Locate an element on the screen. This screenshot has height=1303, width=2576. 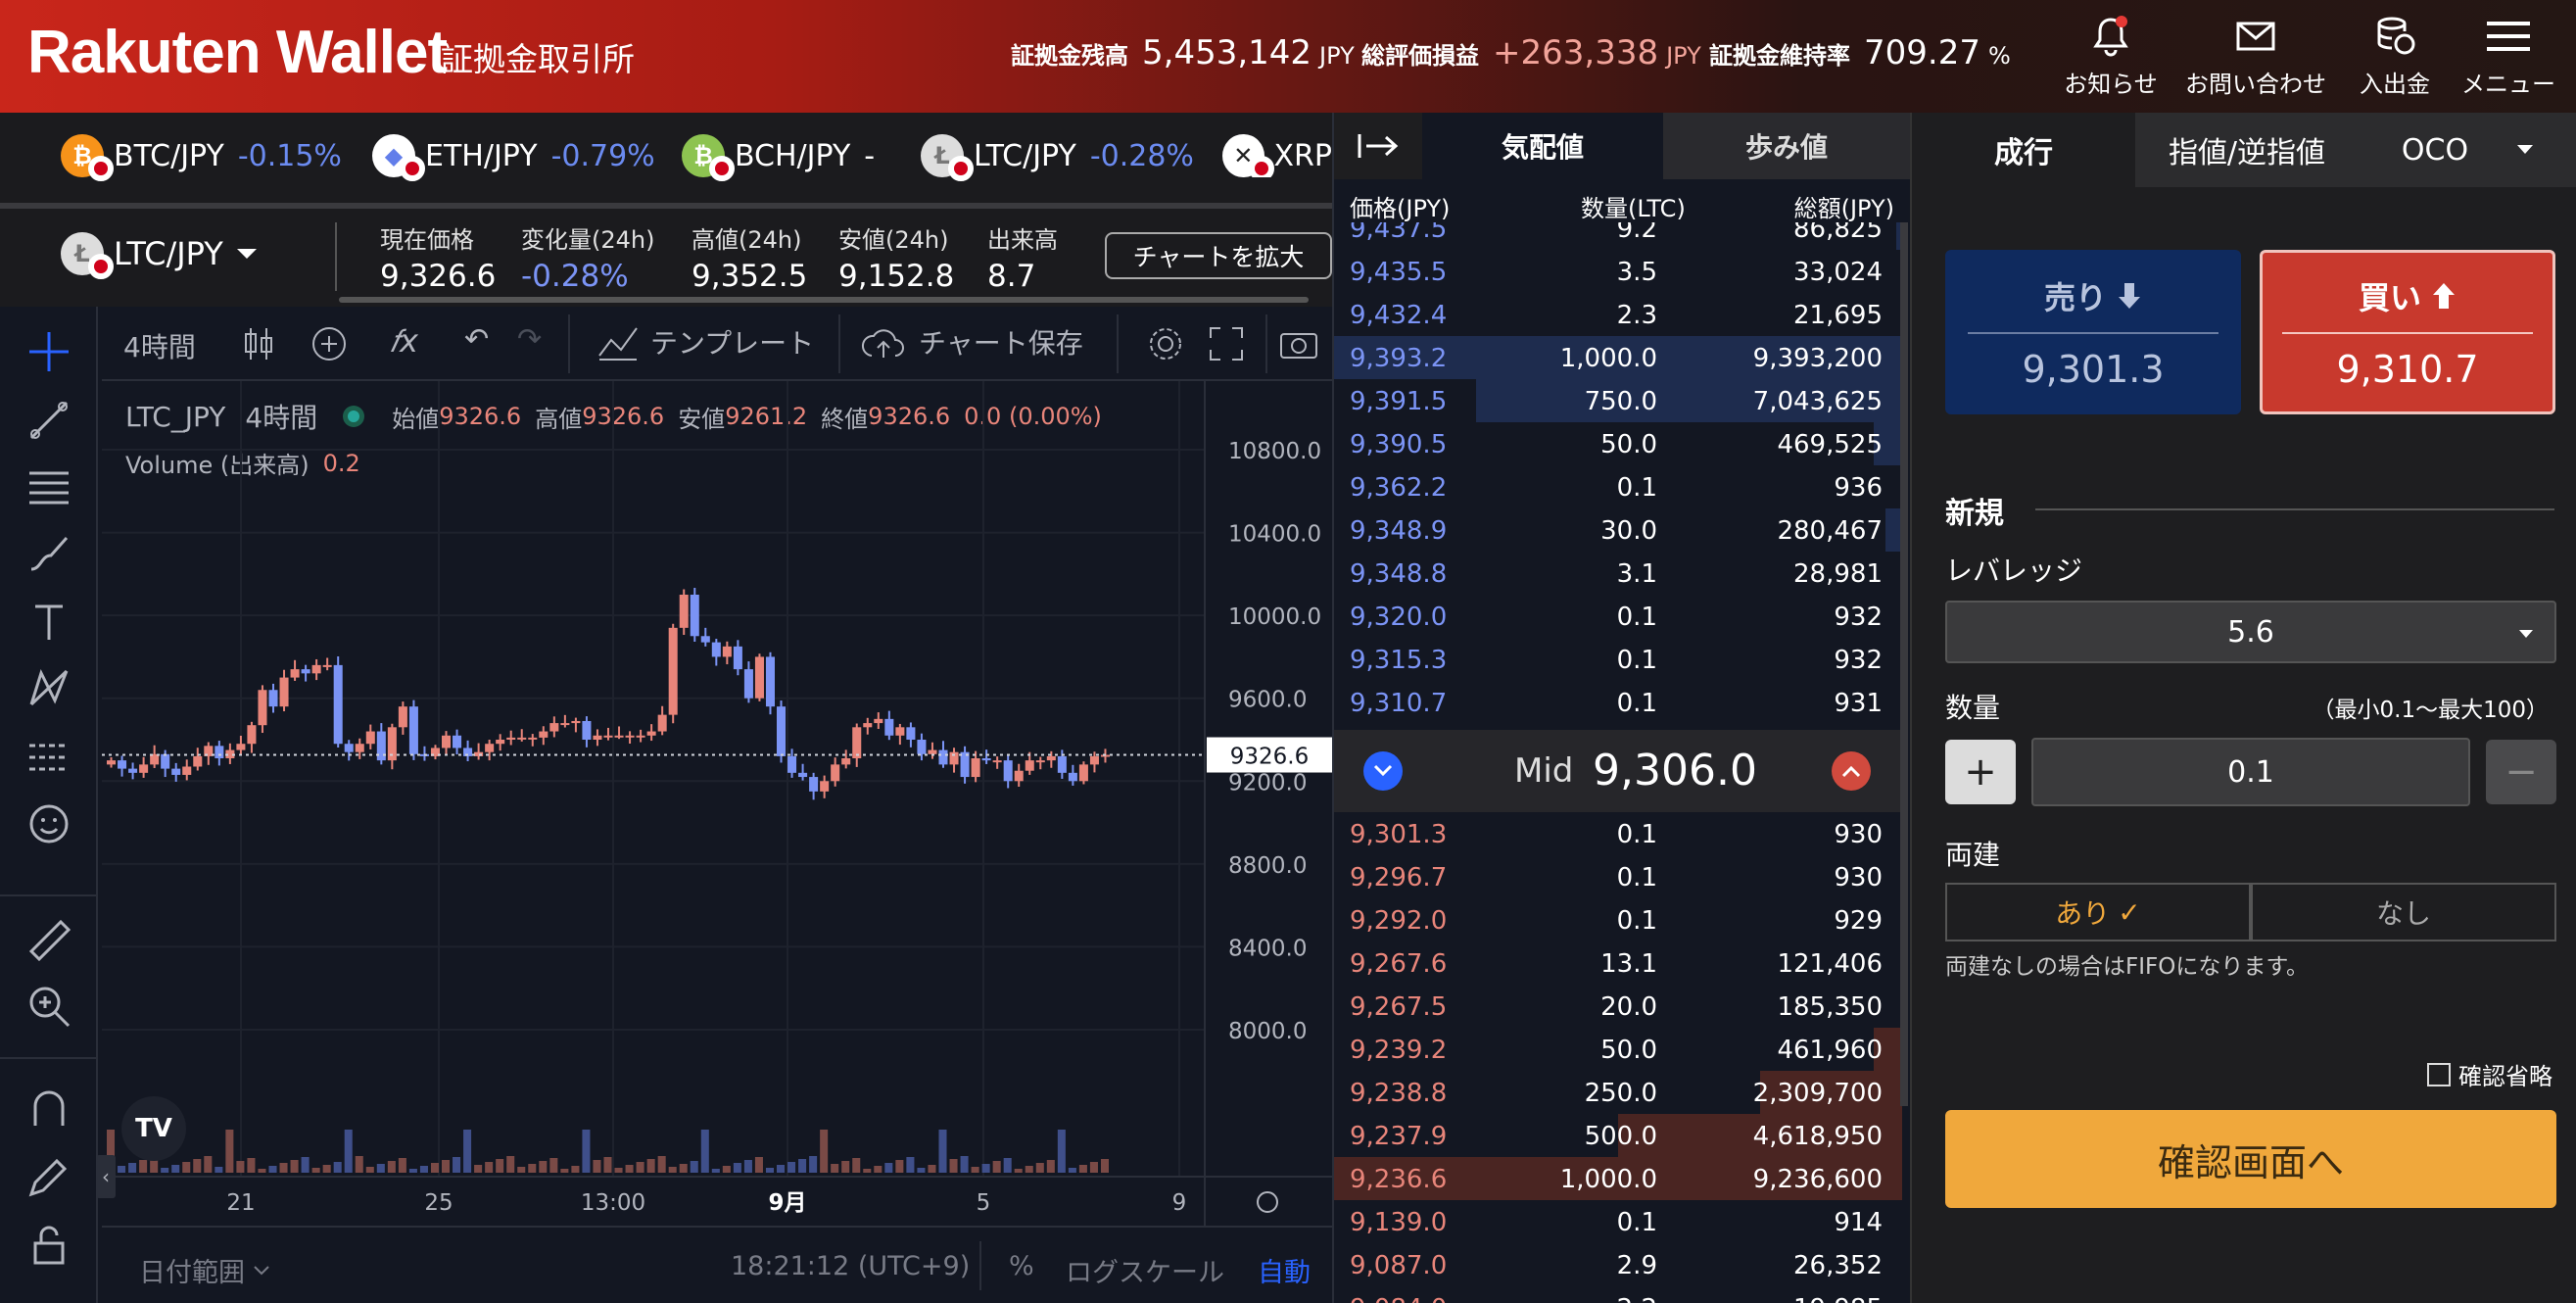
book-row: 9,362.2 0.1 936 is located at coordinates (1618, 486).